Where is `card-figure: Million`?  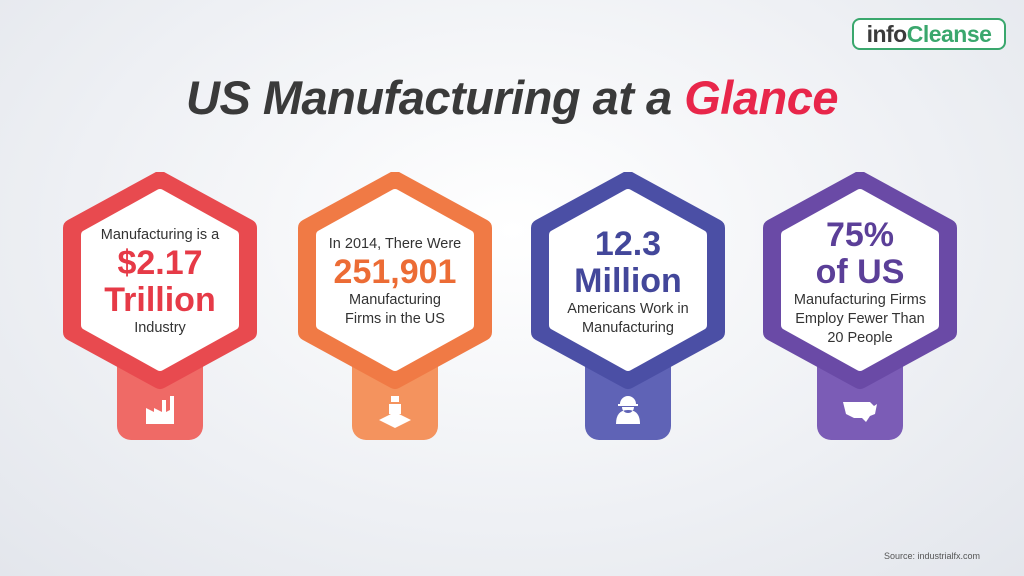
card-figure: Million is located at coordinates (628, 281).